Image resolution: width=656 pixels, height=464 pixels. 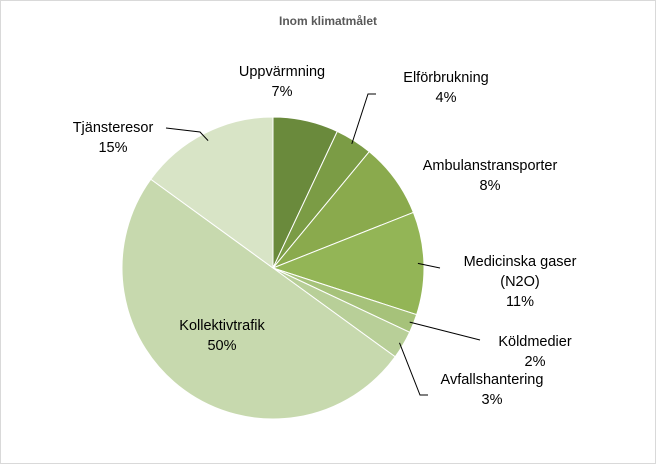 I want to click on slice-value: 2%, so click(x=535, y=362).